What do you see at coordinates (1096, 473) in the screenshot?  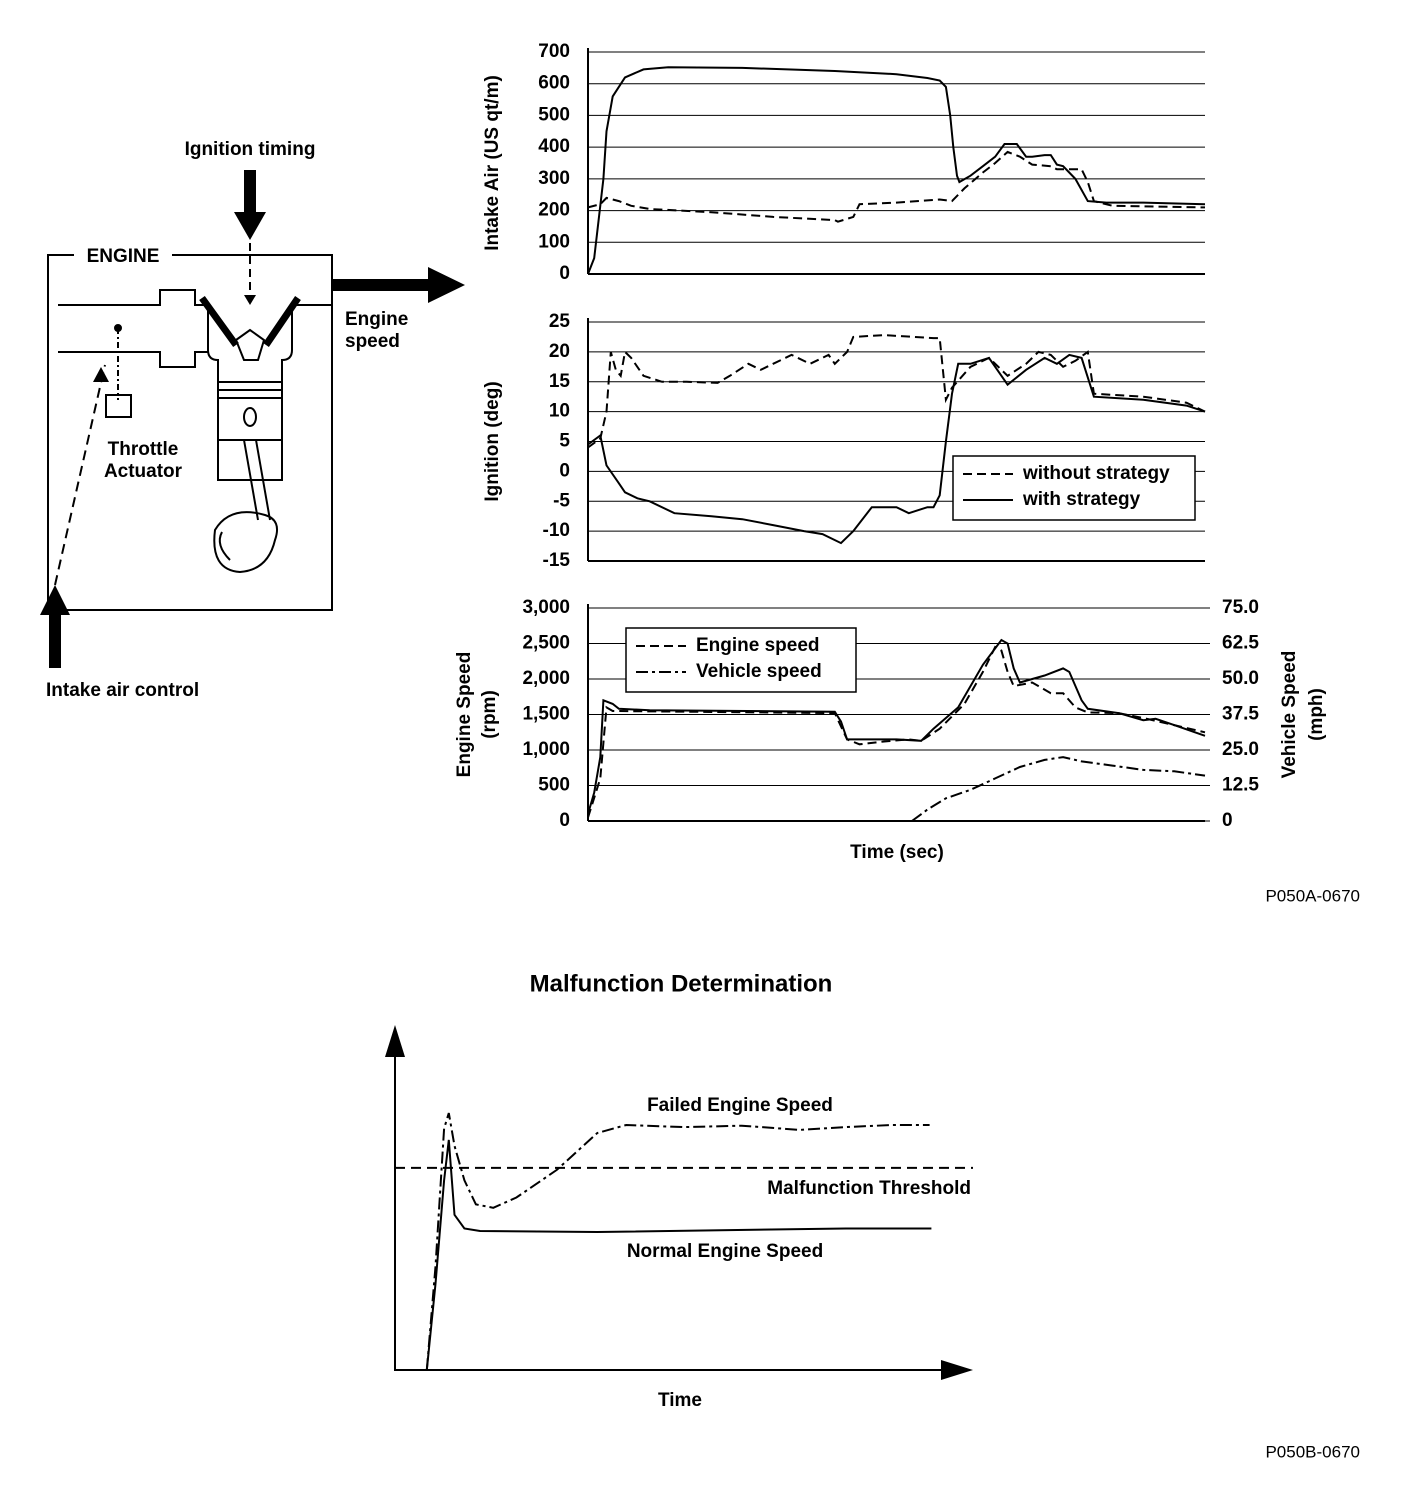 I see `legend-label: without strategy` at bounding box center [1096, 473].